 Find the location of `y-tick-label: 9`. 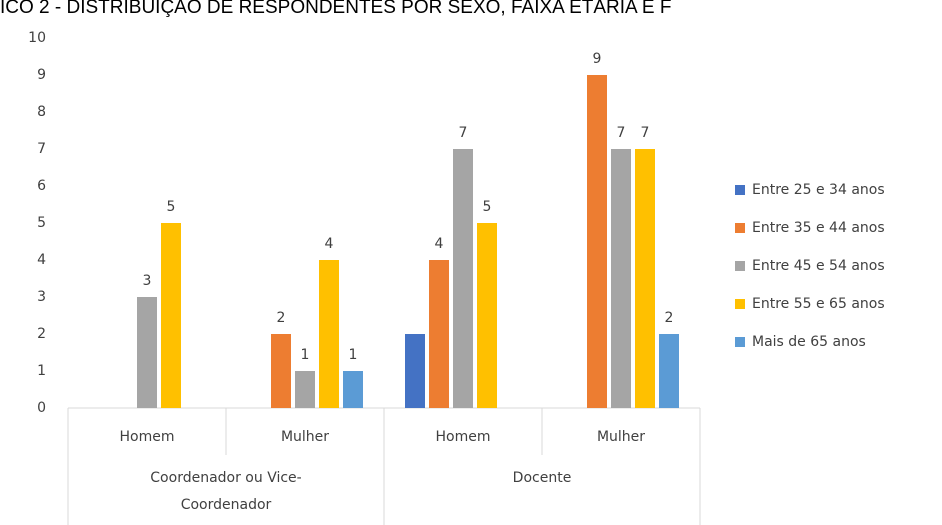

y-tick-label: 9 is located at coordinates (41, 75).